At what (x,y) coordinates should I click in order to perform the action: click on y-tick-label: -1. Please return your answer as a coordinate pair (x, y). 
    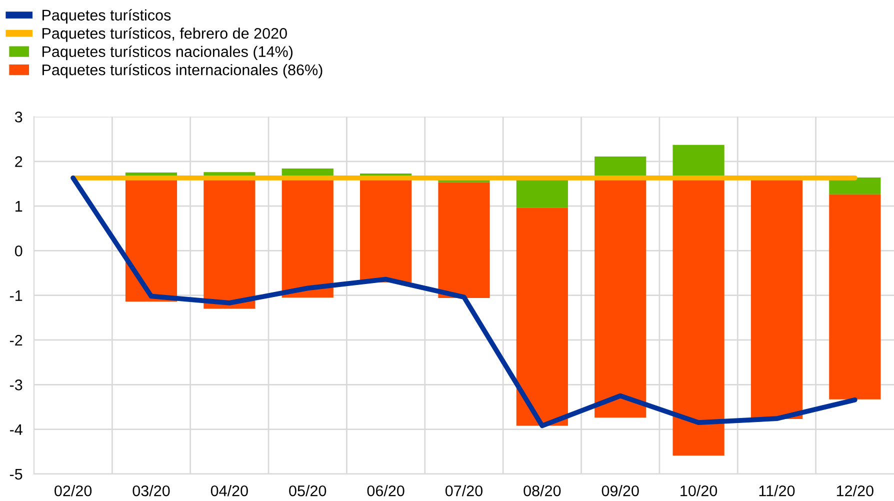
    Looking at the image, I should click on (16, 295).